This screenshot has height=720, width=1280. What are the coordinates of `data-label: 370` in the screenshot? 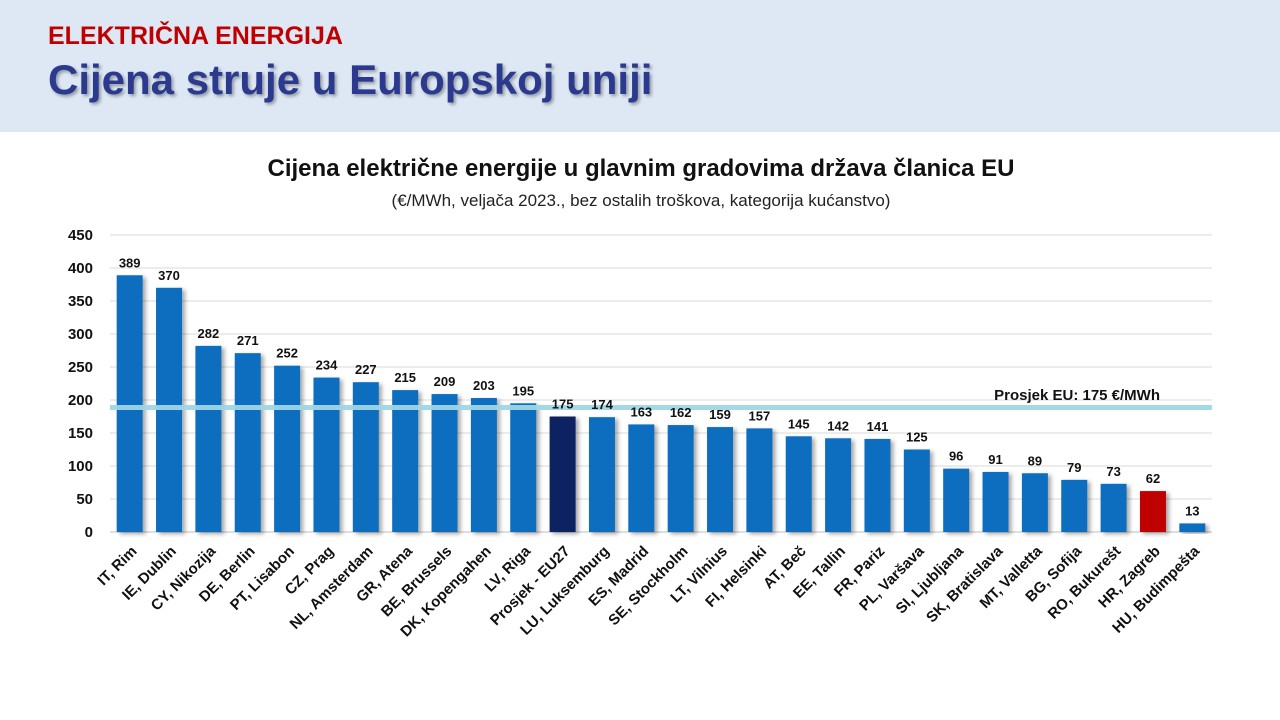 It's located at (169, 275).